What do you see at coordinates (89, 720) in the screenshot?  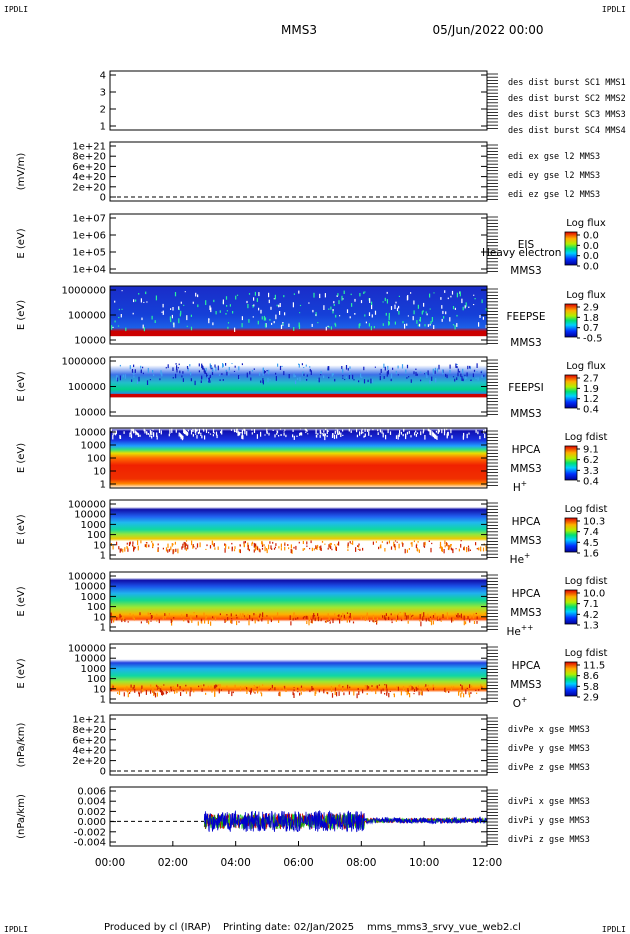 I see `y-tick-label: 1e+21` at bounding box center [89, 720].